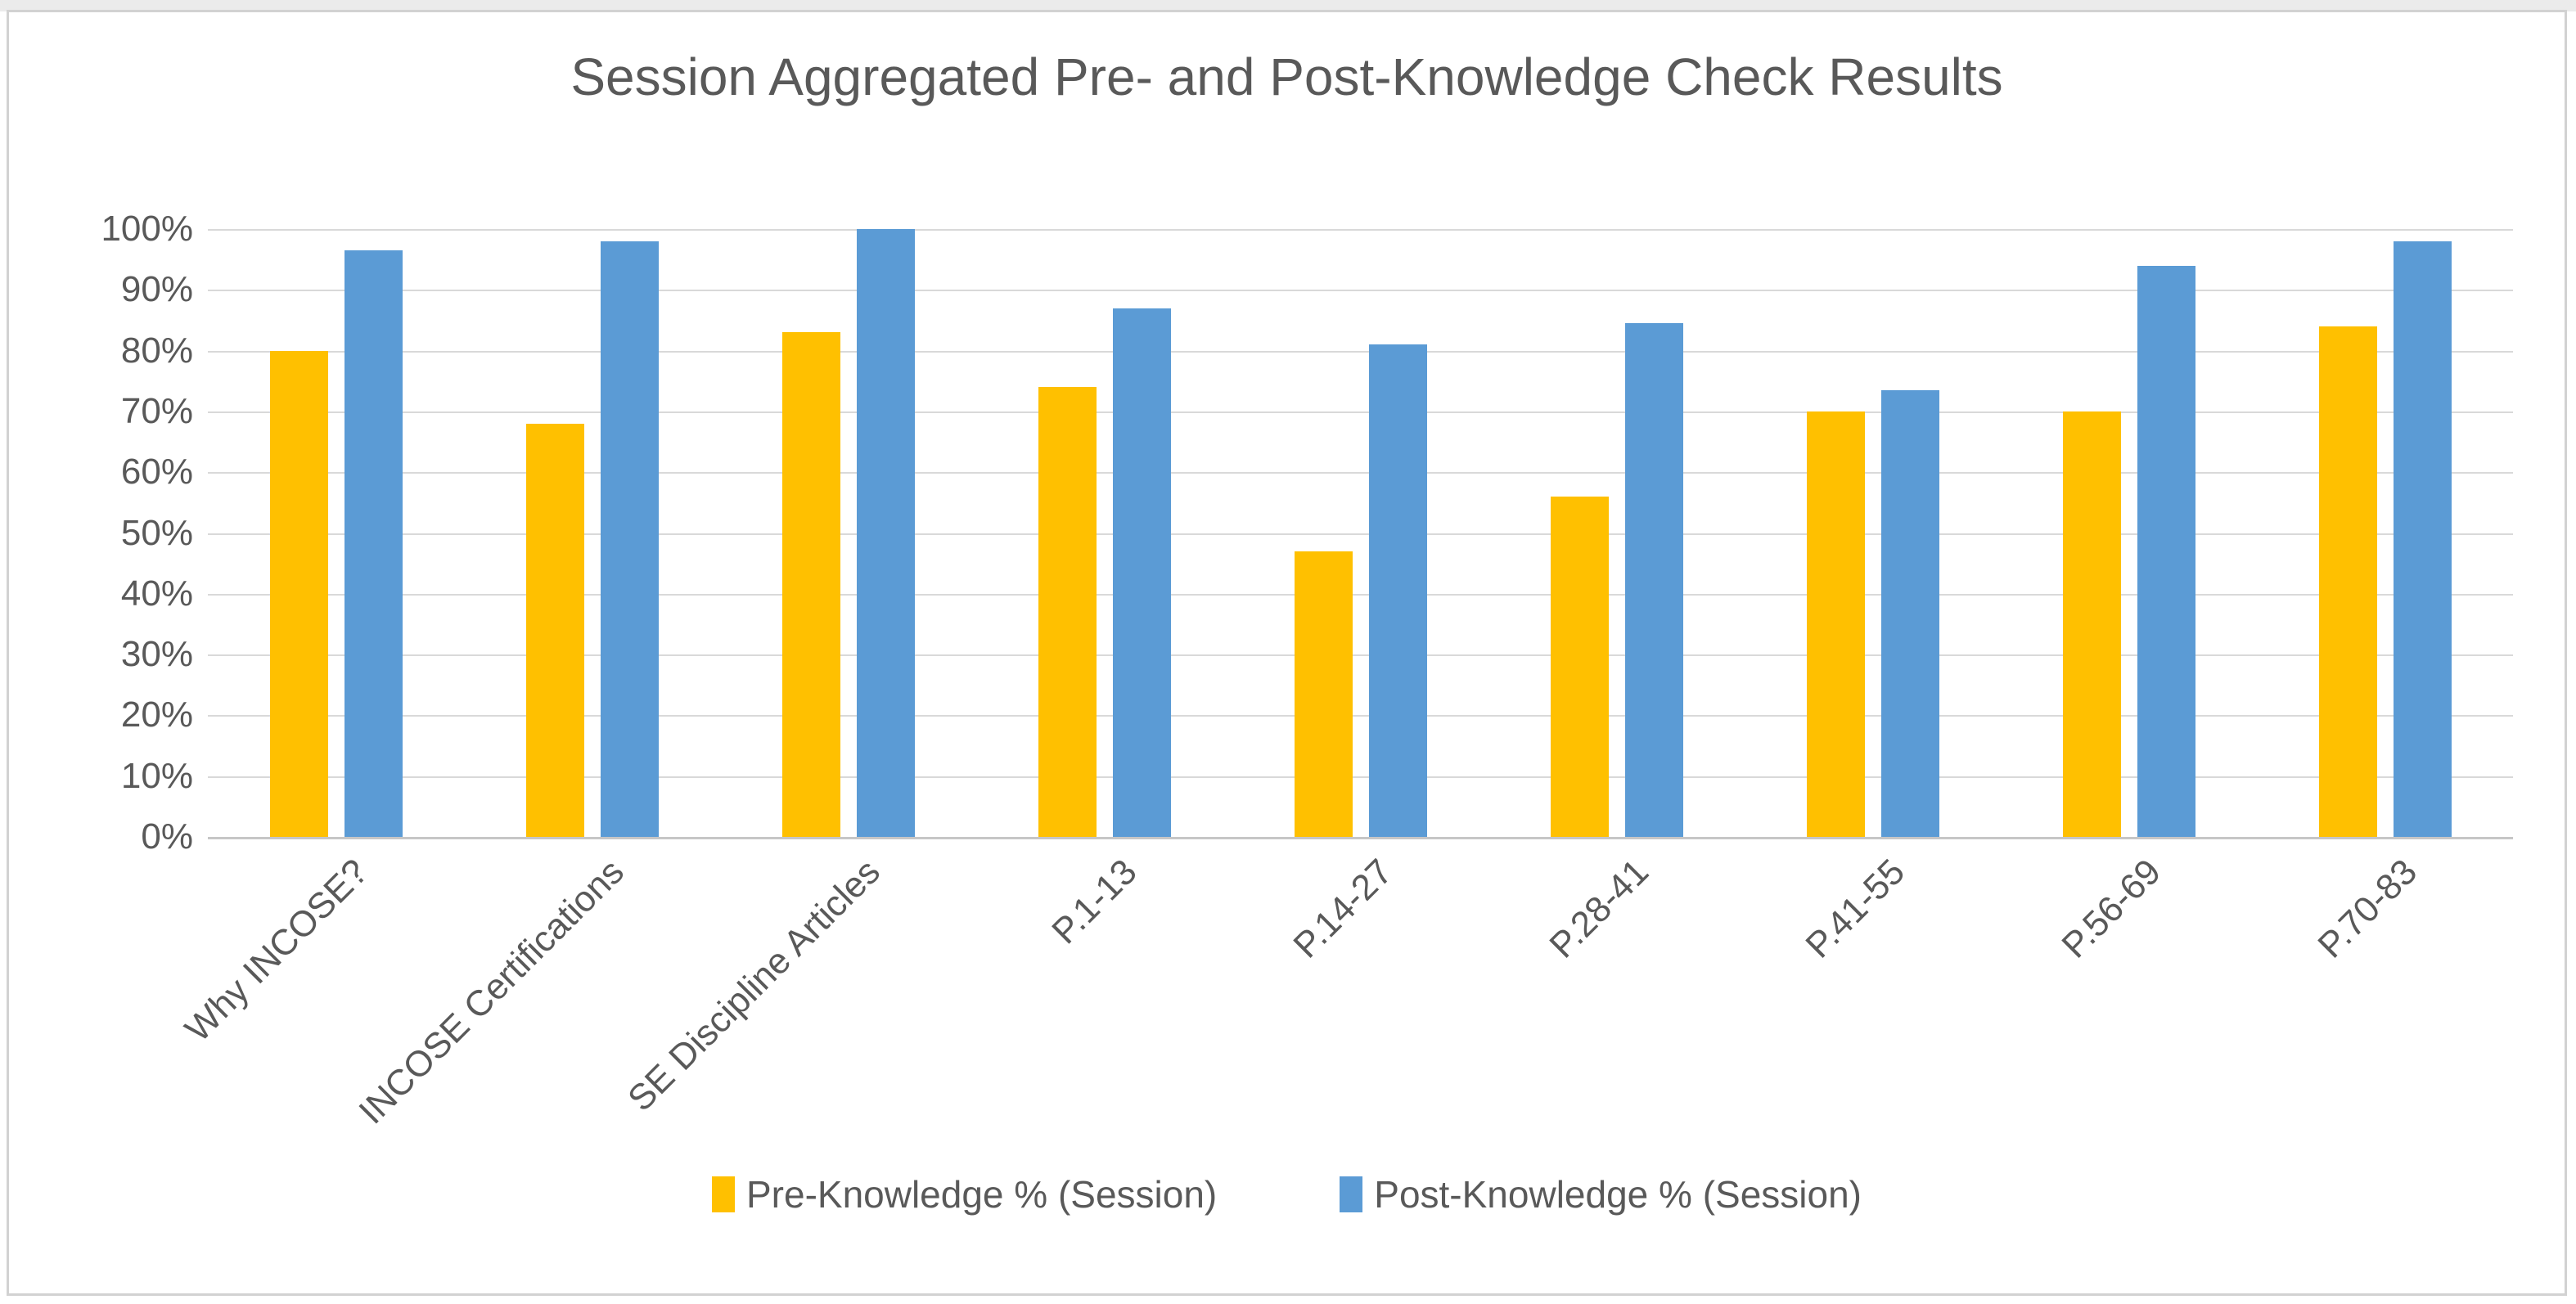 The image size is (2576, 1304). I want to click on x-axis-label: P.70-83, so click(2367, 909).